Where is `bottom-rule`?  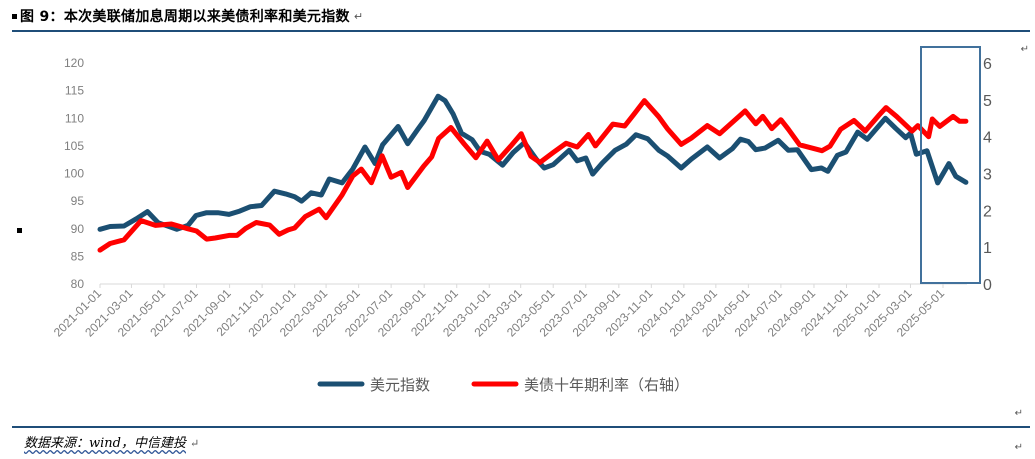 bottom-rule is located at coordinates (521, 427).